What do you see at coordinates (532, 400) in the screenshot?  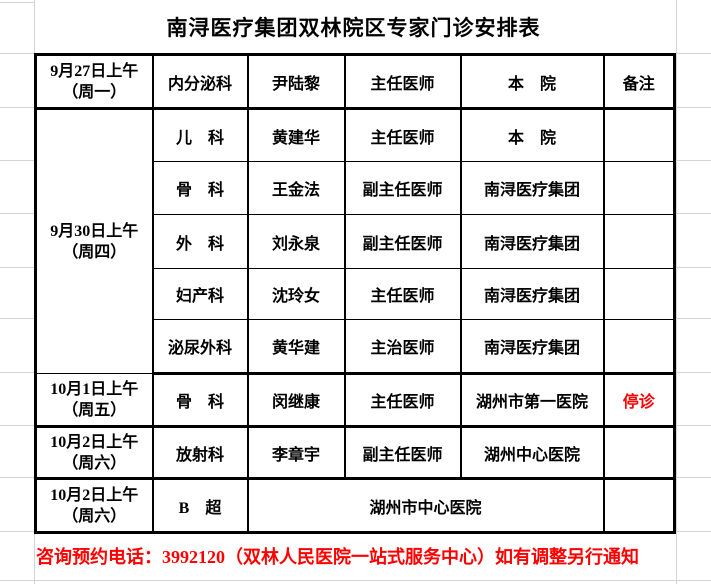 I see `hospital-cell: 湖州市第一医院` at bounding box center [532, 400].